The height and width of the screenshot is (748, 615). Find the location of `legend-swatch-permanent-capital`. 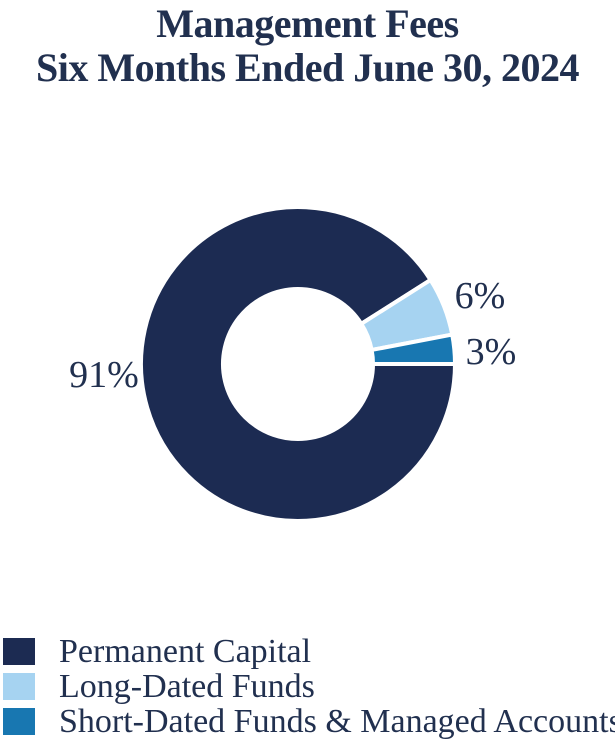

legend-swatch-permanent-capital is located at coordinates (19, 651).